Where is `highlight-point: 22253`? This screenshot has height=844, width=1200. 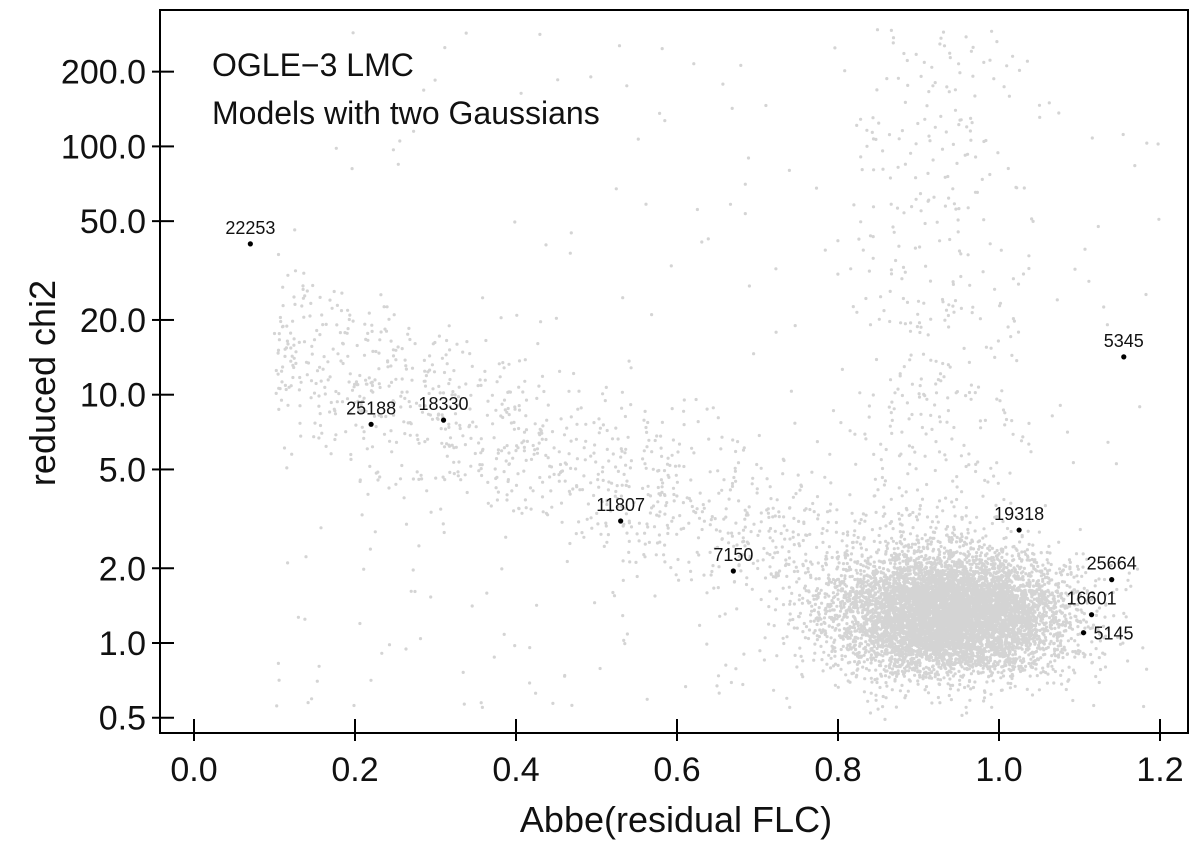
highlight-point: 22253 is located at coordinates (250, 232).